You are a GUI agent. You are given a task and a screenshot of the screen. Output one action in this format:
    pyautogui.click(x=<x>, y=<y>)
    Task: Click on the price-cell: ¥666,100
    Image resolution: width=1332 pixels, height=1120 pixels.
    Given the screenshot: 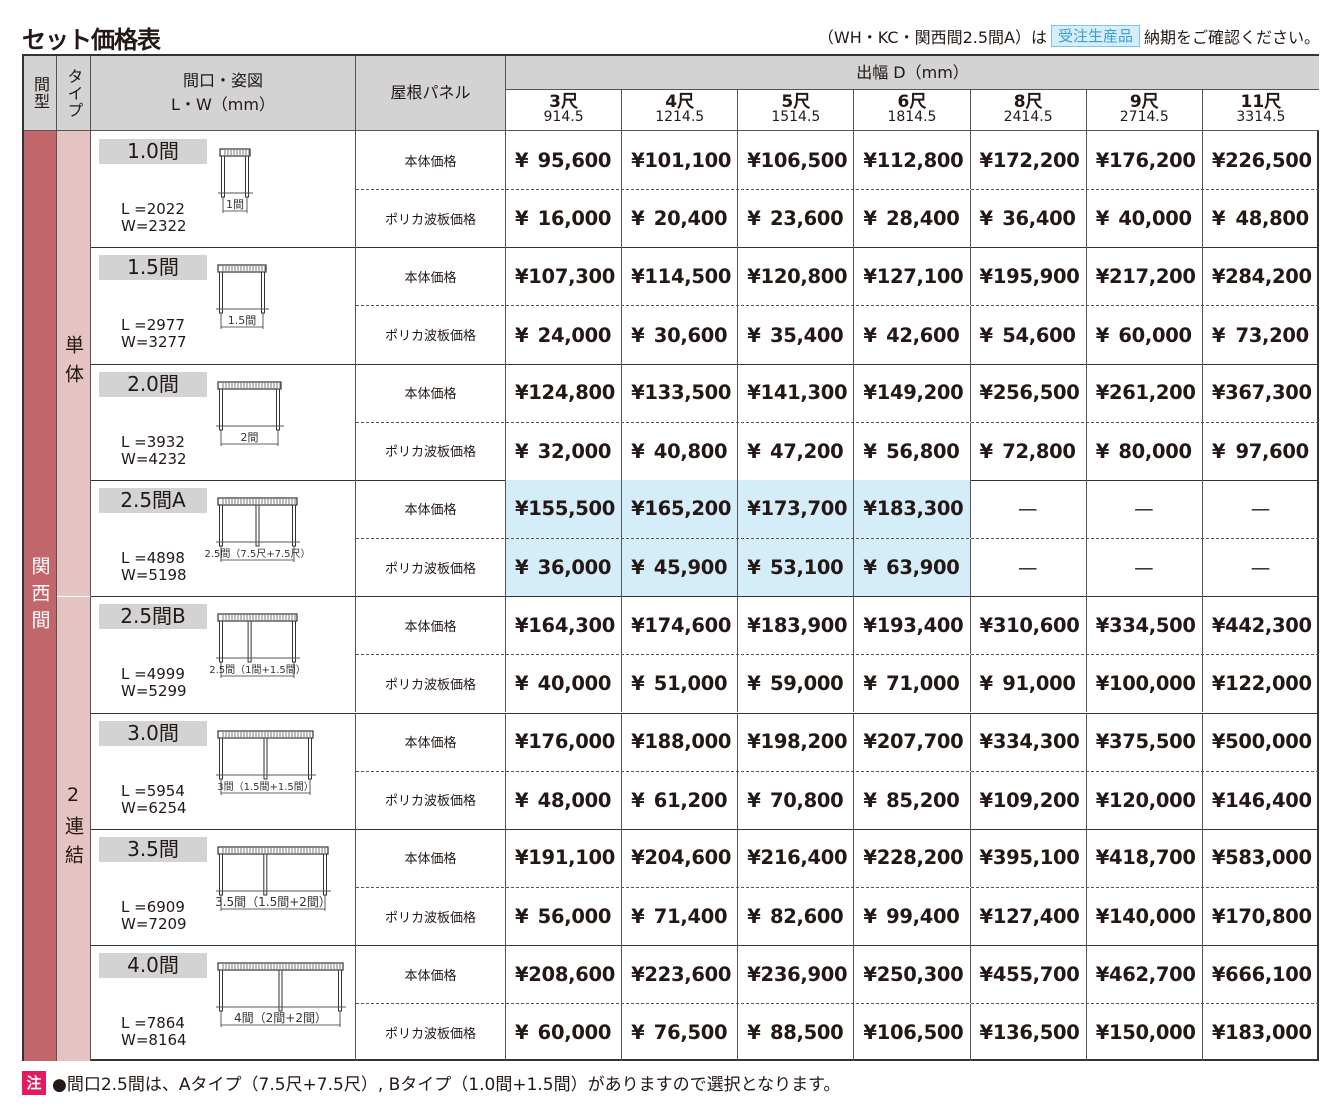 What is the action you would take?
    pyautogui.click(x=1261, y=974)
    